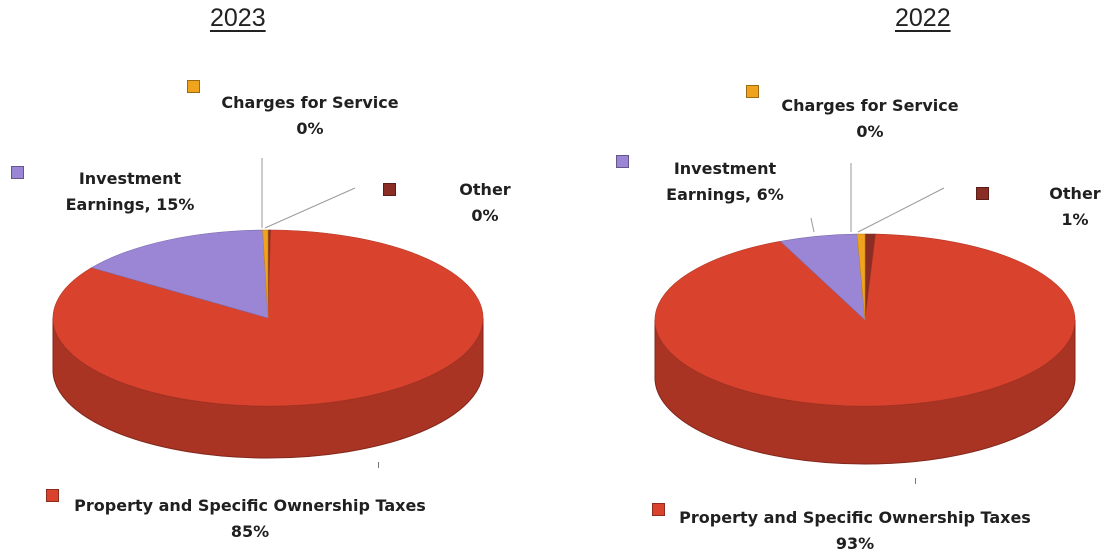 This screenshot has width=1104, height=557. Describe the element at coordinates (17, 172) in the screenshot. I see `swatch-investment-2023` at that location.